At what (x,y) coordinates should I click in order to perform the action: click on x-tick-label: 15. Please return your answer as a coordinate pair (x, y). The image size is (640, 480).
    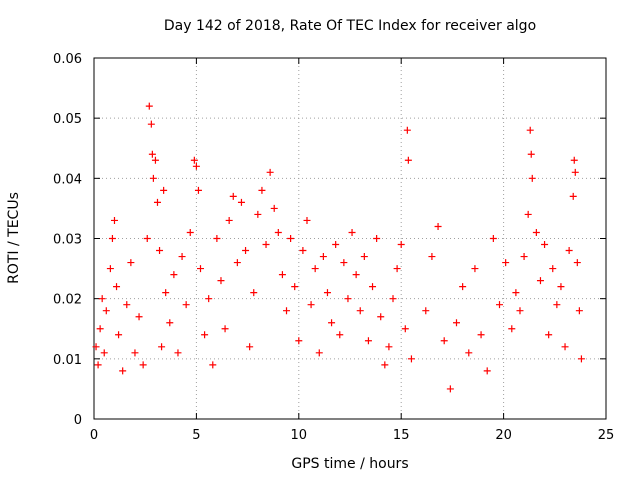
    Looking at the image, I should click on (401, 435).